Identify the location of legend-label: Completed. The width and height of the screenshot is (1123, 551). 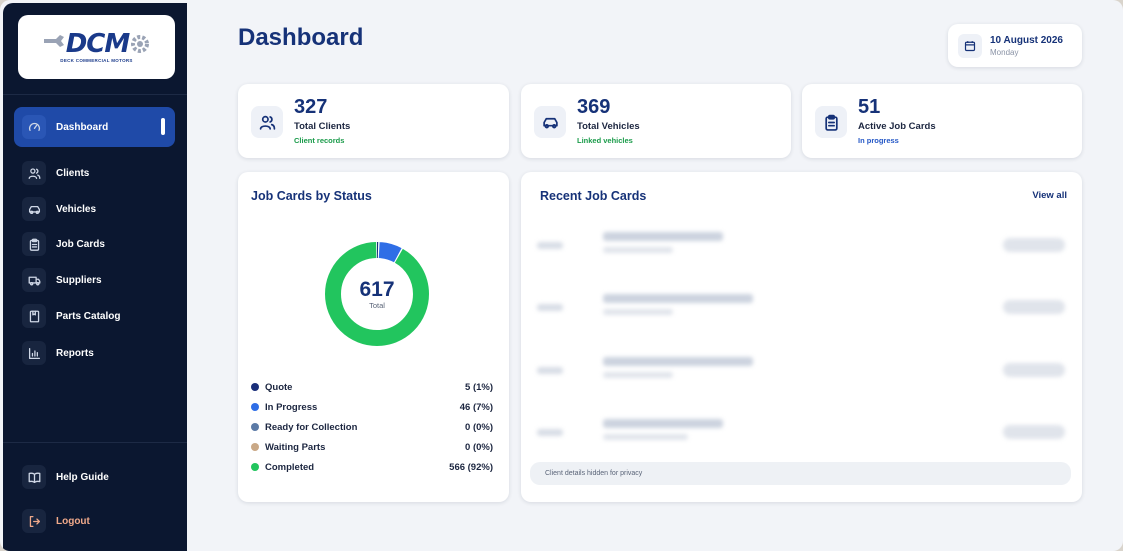
(290, 467).